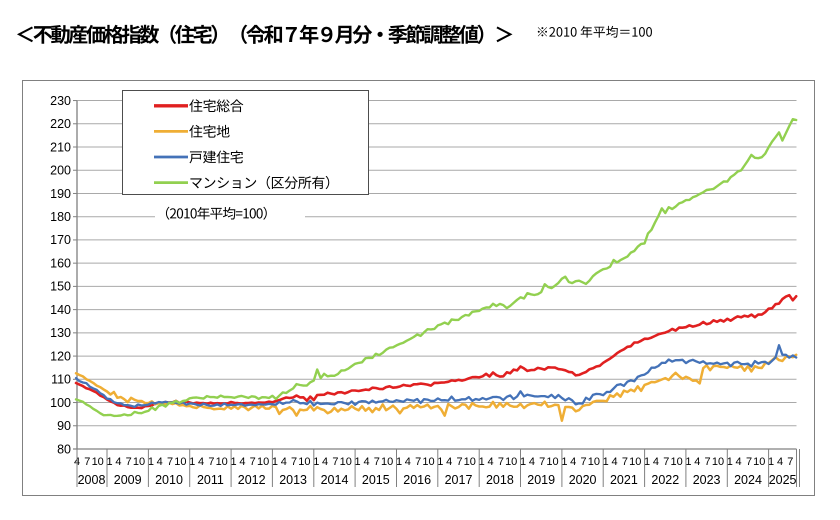  I want to click on svg-text: 2012, so click(252, 480).